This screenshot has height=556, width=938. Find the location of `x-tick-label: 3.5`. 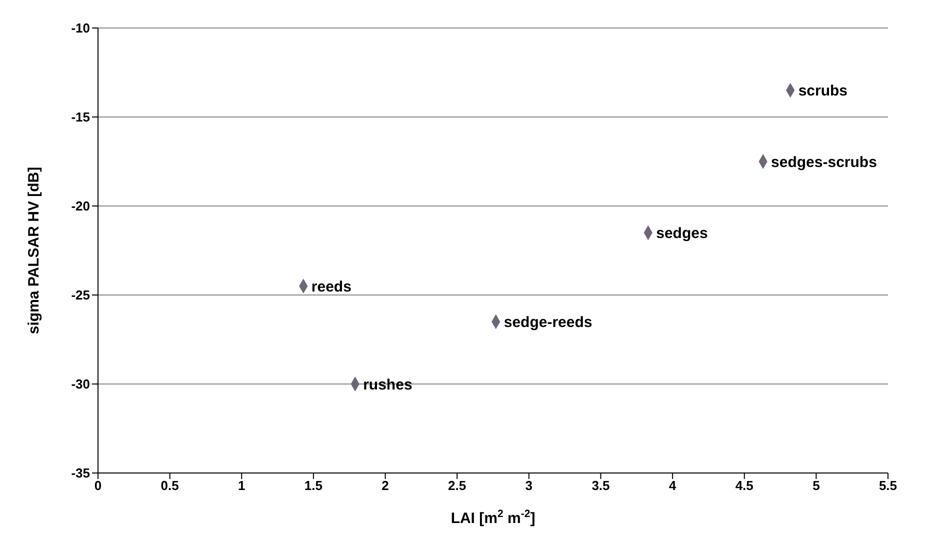

x-tick-label: 3.5 is located at coordinates (601, 486).